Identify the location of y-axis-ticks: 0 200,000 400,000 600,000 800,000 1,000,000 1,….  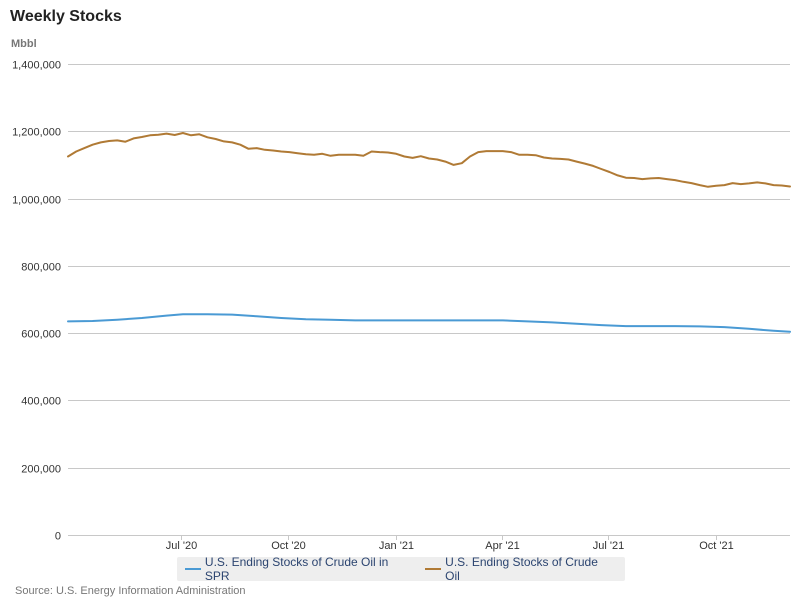
(36, 301).